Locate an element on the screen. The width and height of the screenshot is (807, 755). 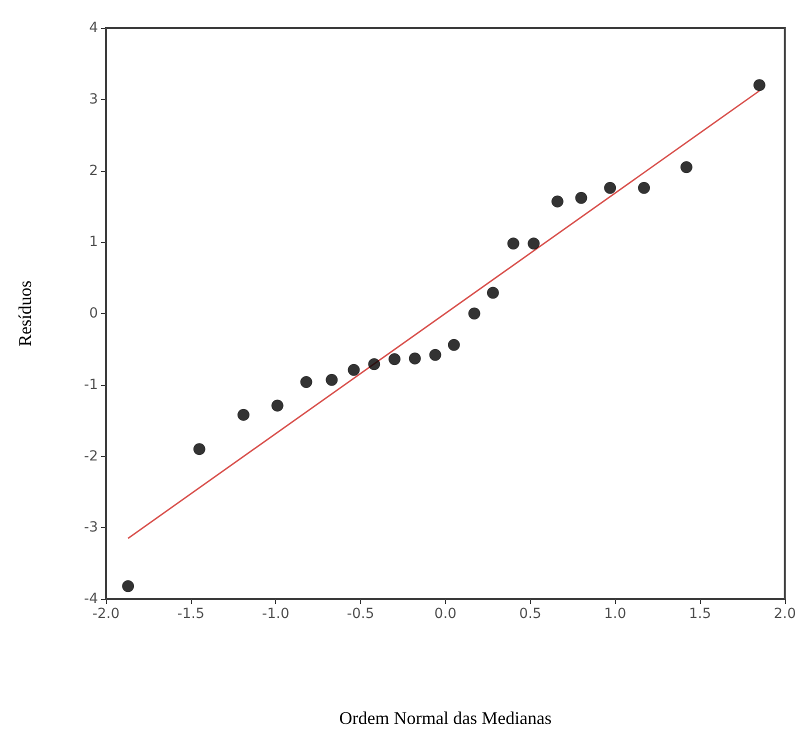
y-tick-label: -3 is located at coordinates (91, 528).